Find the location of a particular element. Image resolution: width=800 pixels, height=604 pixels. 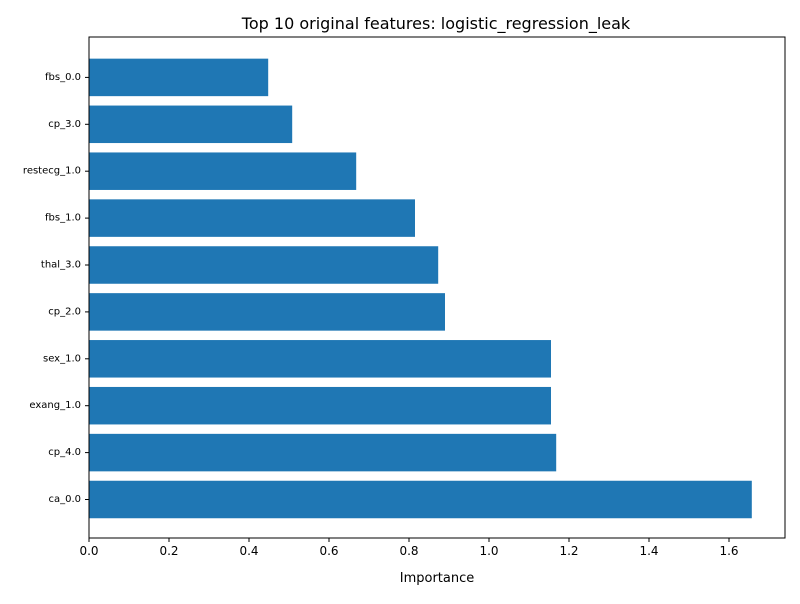

x-tick-label: 1.4 is located at coordinates (648, 551).